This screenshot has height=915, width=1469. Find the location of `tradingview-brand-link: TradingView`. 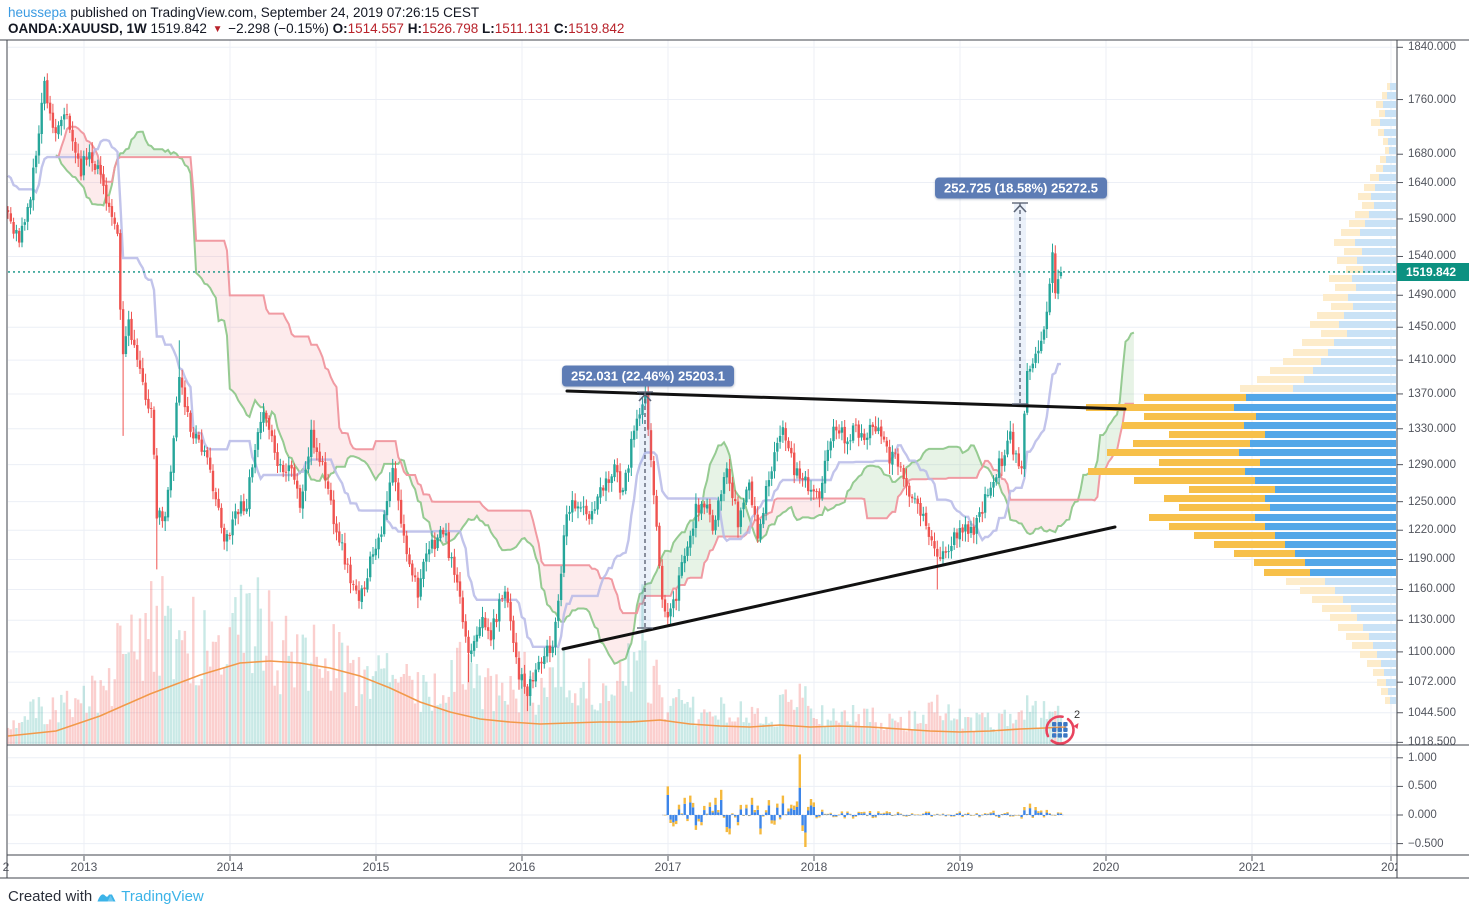

tradingview-brand-link: TradingView is located at coordinates (162, 896).